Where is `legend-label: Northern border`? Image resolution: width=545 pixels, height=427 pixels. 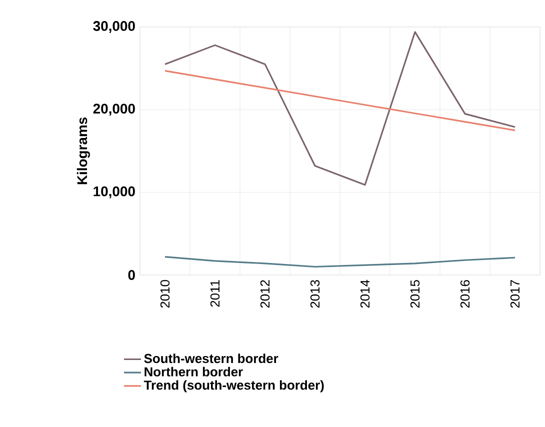
legend-label: Northern border is located at coordinates (193, 371).